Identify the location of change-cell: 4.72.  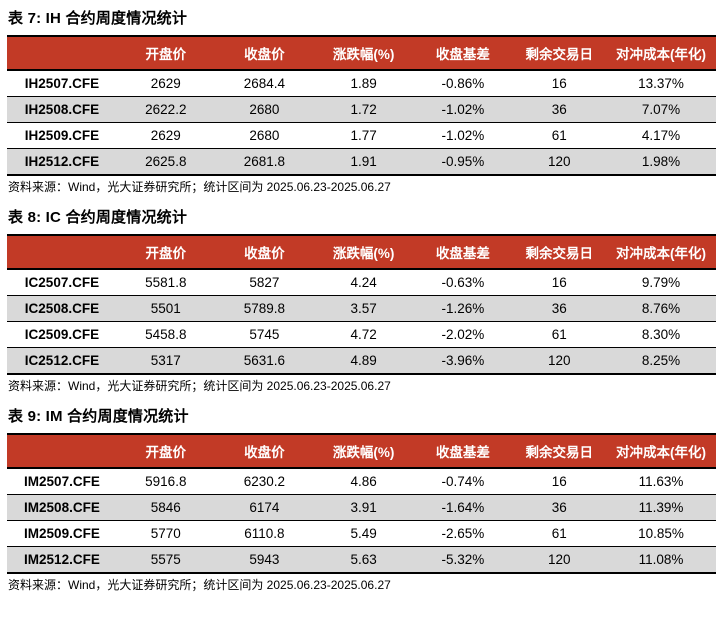
(363, 334).